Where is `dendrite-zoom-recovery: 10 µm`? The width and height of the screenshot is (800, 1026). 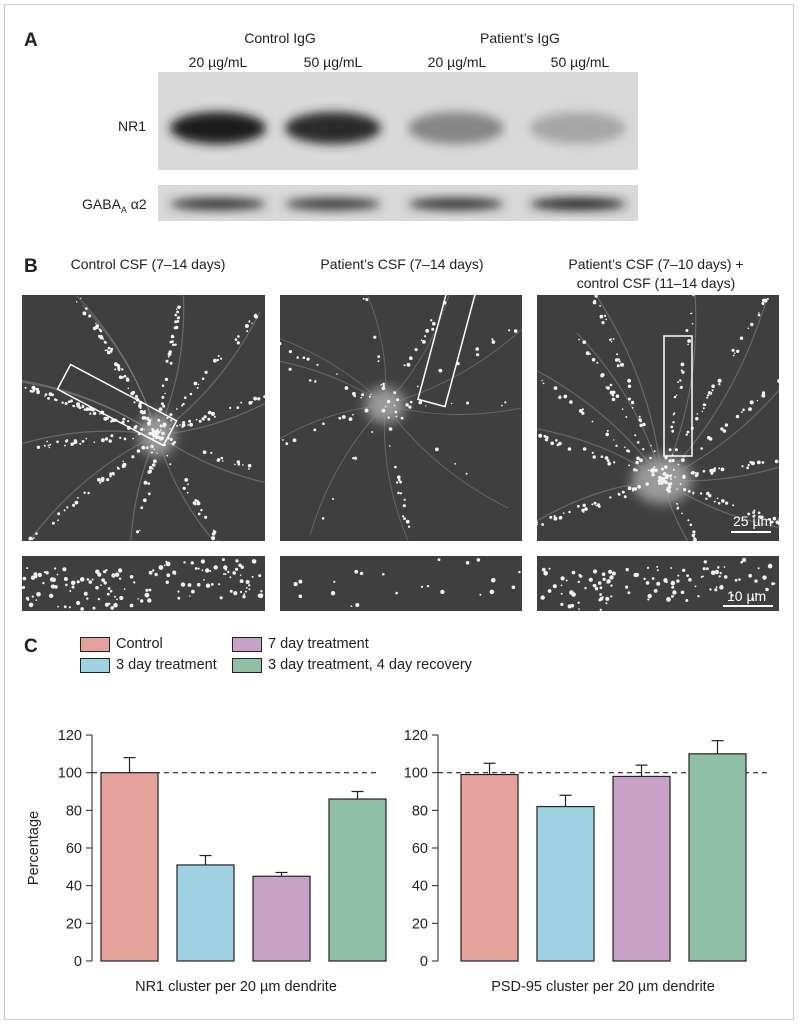 dendrite-zoom-recovery: 10 µm is located at coordinates (658, 583).